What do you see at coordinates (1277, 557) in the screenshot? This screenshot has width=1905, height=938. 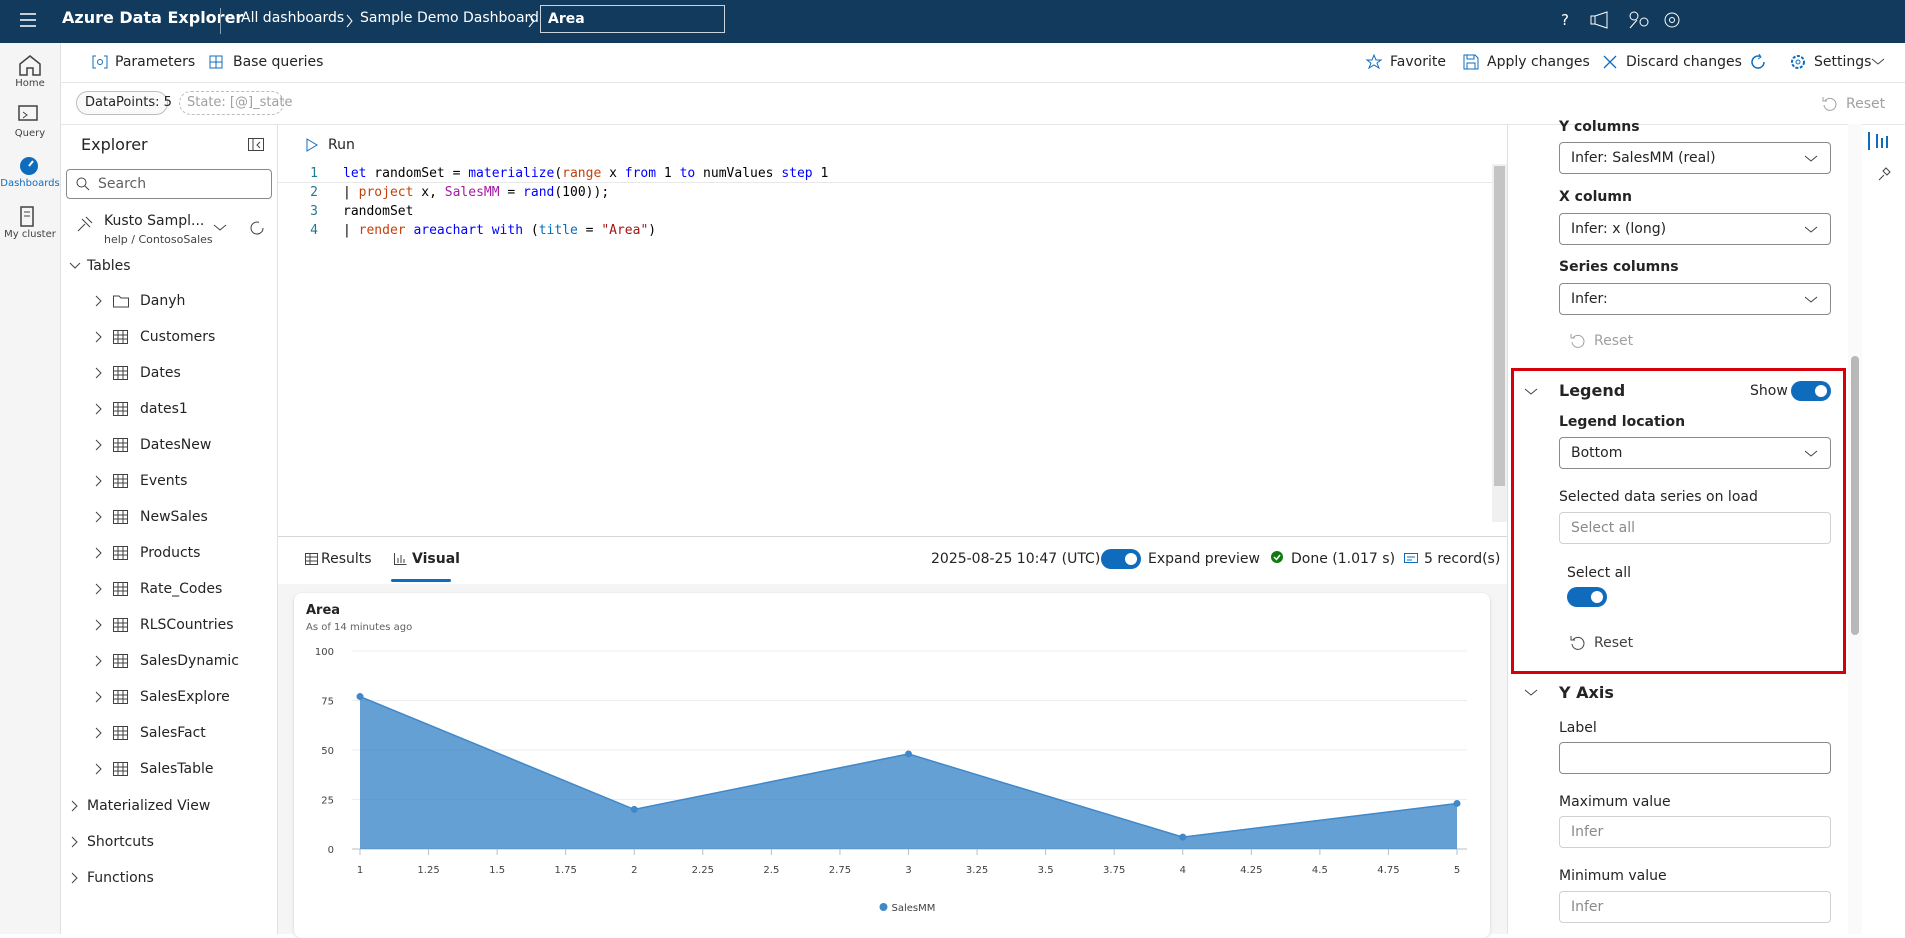 I see `done-icon` at bounding box center [1277, 557].